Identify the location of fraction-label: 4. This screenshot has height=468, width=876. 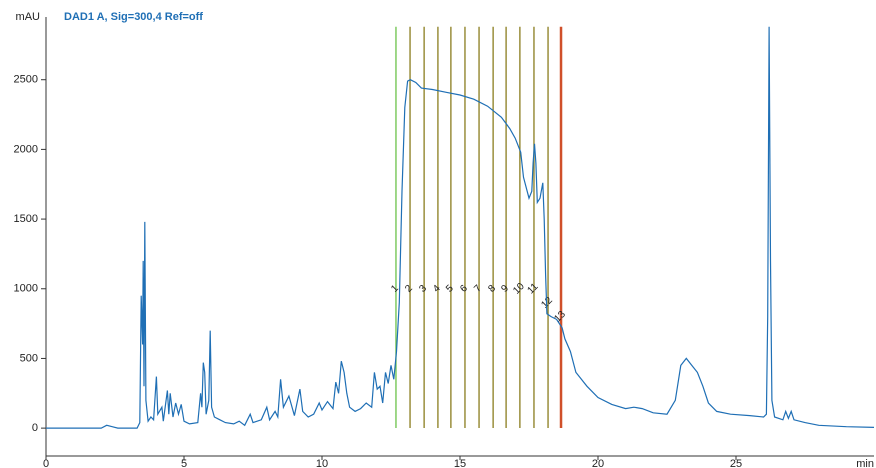
(437, 289).